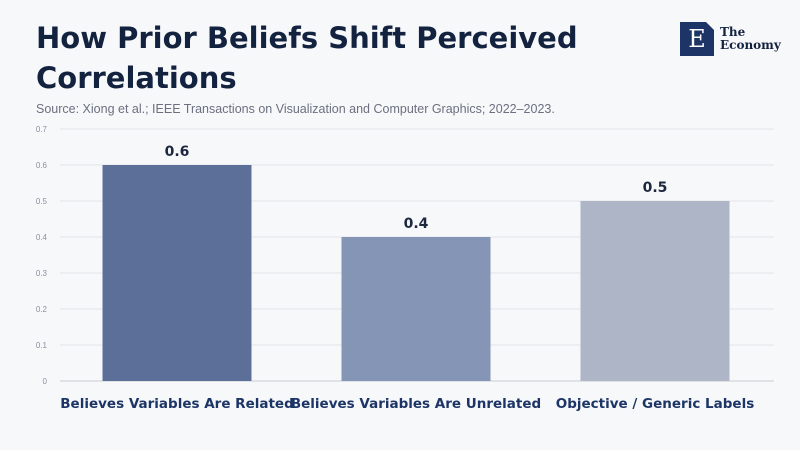 The image size is (800, 450). Describe the element at coordinates (42, 345) in the screenshot. I see `y-tick-label: 0.1` at that location.